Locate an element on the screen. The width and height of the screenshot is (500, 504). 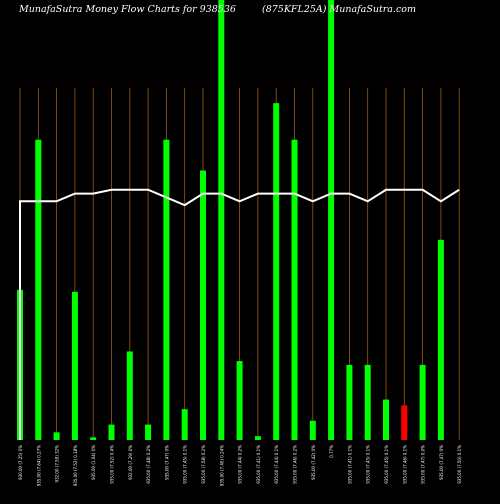
x-tick-label: 935.00 (7.44) 0.1% is located at coordinates (276, 464).